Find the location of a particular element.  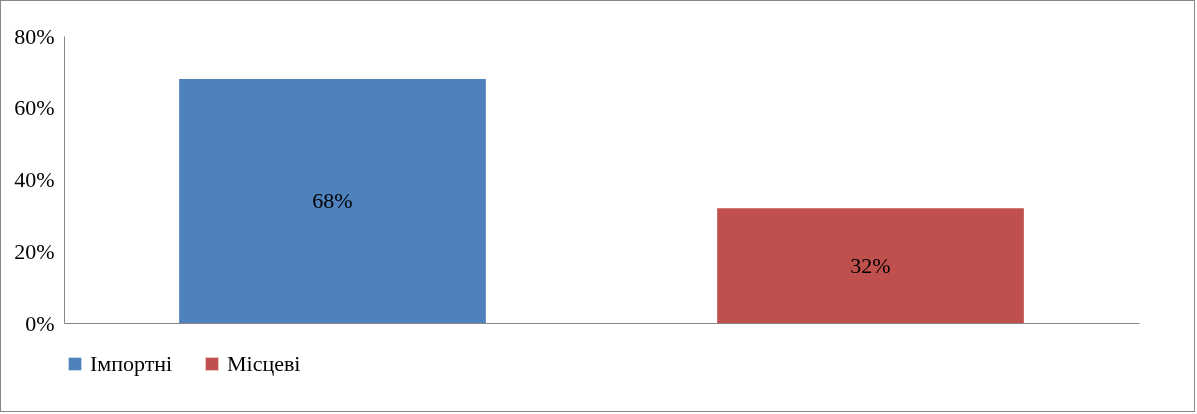

y-tick-label: 0% is located at coordinates (40, 323).